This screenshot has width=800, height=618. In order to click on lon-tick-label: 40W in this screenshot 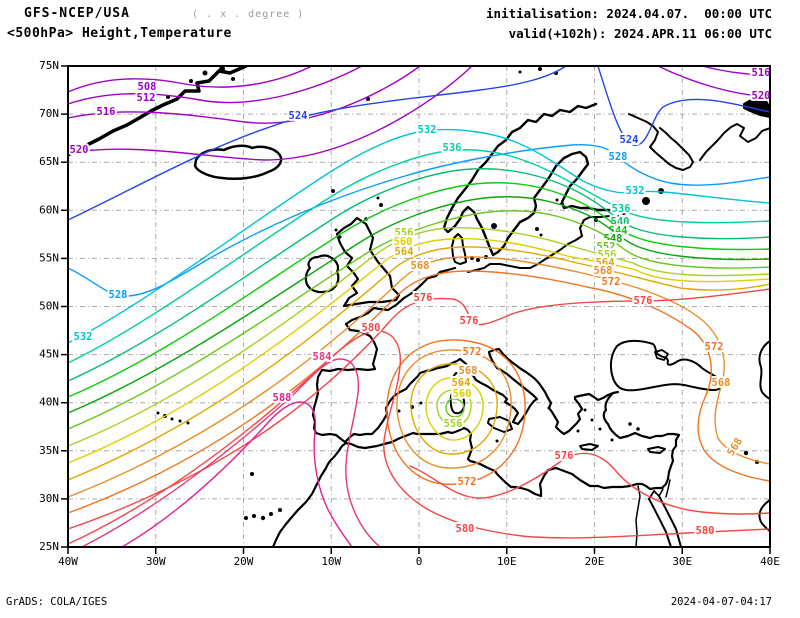, I will do `click(68, 561)`.